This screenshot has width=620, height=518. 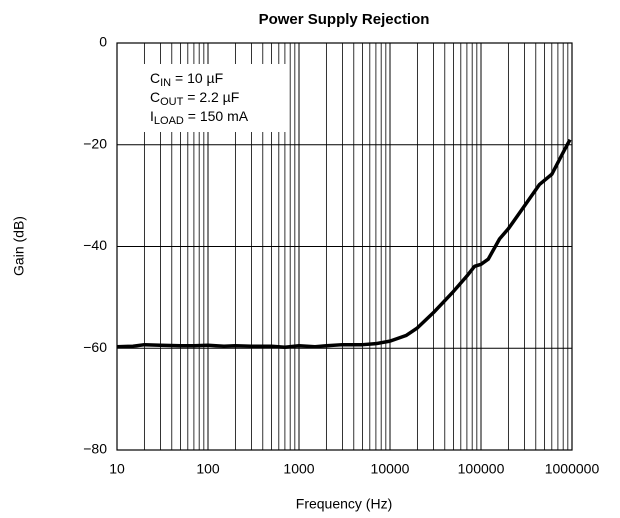 I want to click on annotation: COUT = 2.2 µF, so click(x=194, y=98).